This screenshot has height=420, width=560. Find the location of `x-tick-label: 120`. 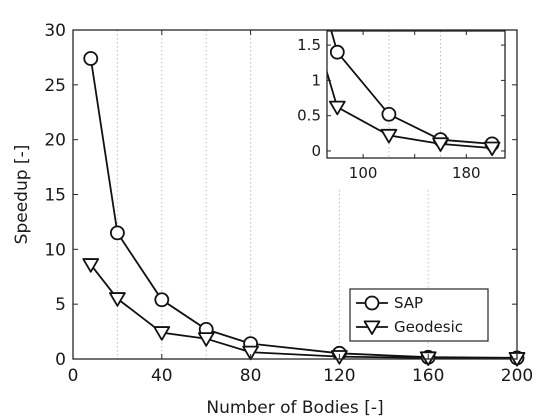

x-tick-label: 120 is located at coordinates (339, 376).